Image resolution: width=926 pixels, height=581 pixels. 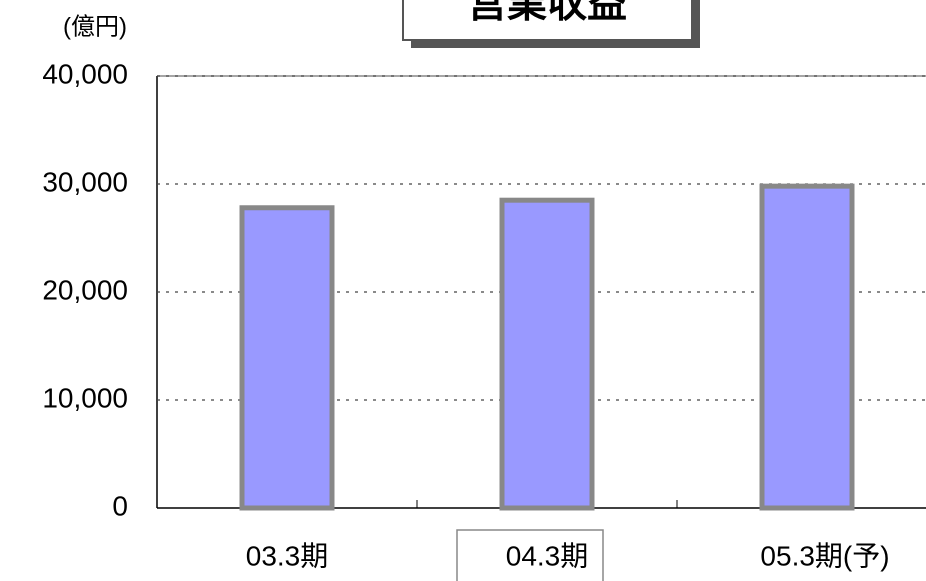 What do you see at coordinates (547, 13) in the screenshot?
I see `chart-title: 営業収益` at bounding box center [547, 13].